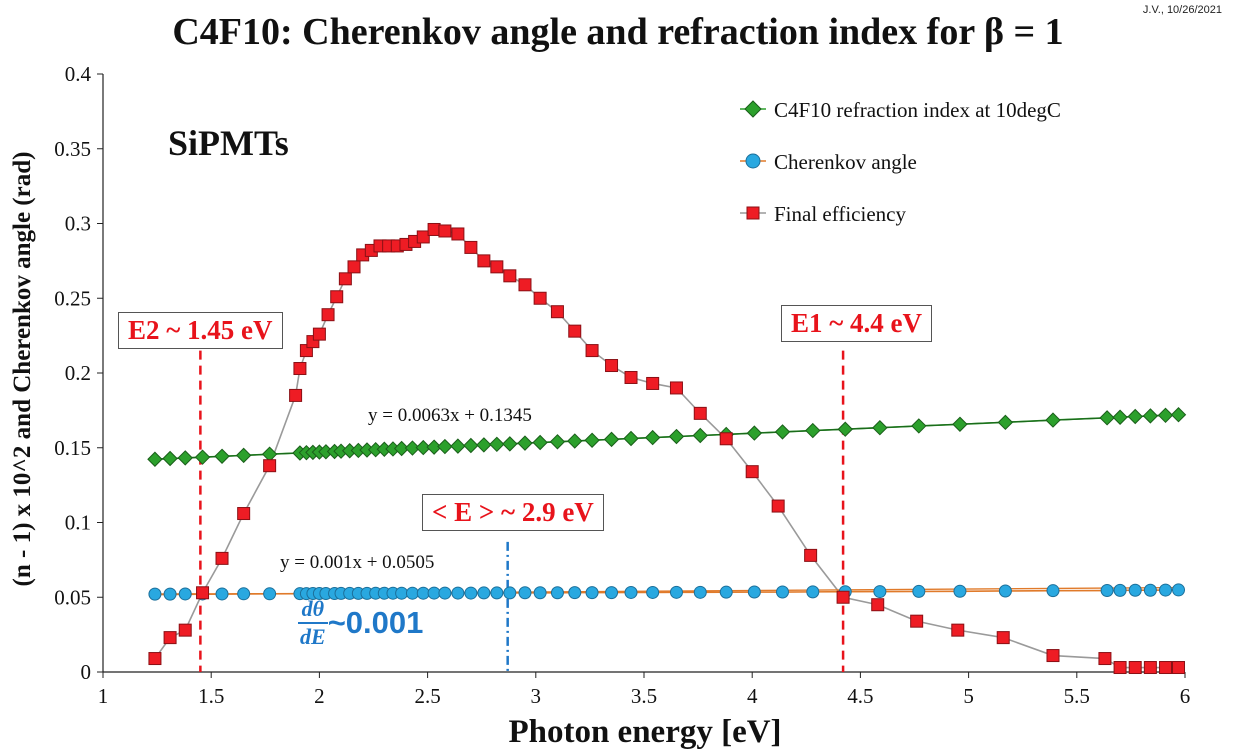  What do you see at coordinates (78, 523) in the screenshot?
I see `y-tick-label: 0.1` at bounding box center [78, 523].